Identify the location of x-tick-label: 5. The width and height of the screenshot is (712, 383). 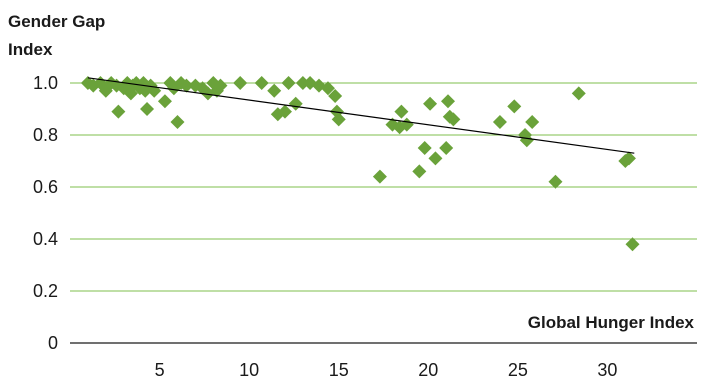
(160, 370).